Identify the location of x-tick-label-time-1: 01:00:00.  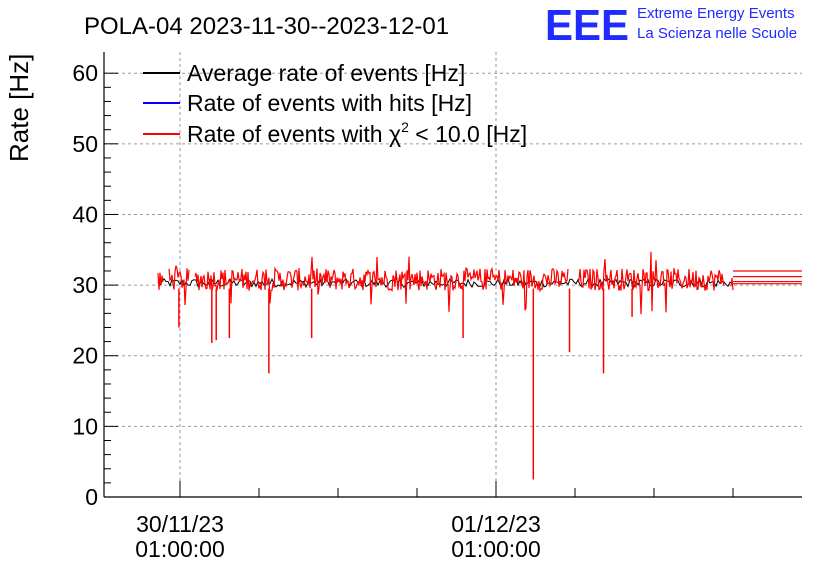
(180, 549).